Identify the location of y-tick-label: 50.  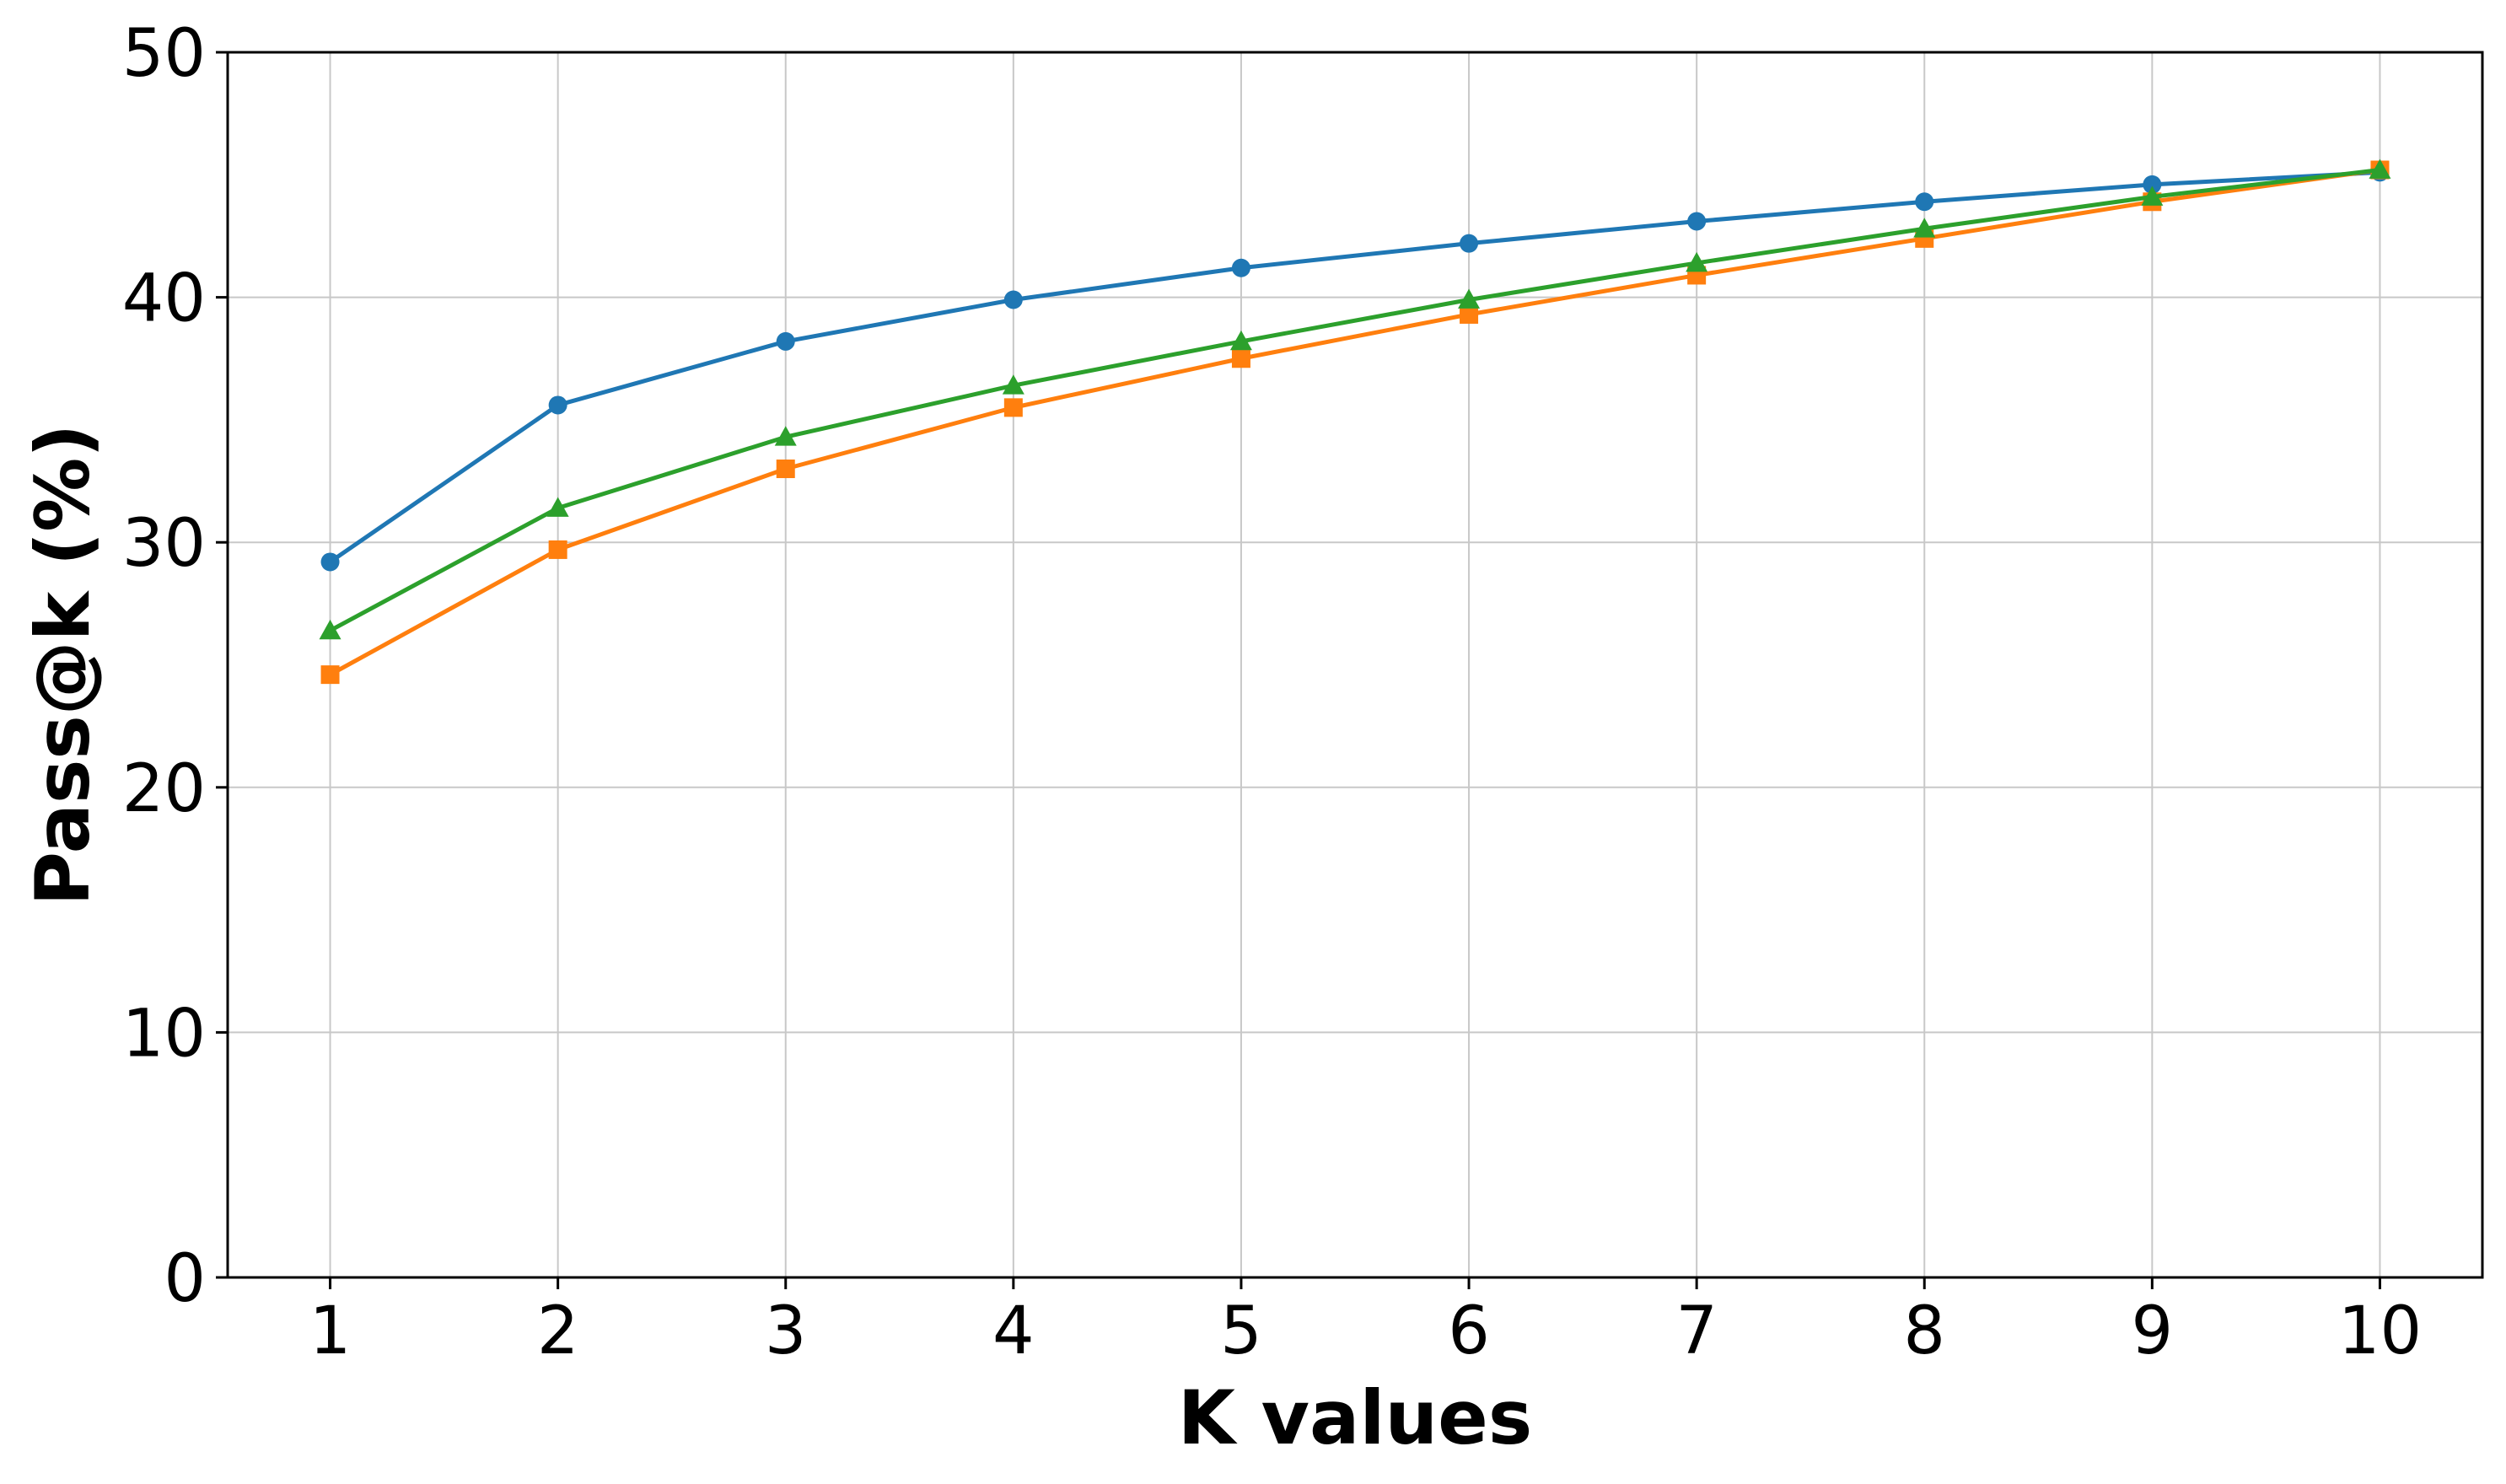
(164, 54).